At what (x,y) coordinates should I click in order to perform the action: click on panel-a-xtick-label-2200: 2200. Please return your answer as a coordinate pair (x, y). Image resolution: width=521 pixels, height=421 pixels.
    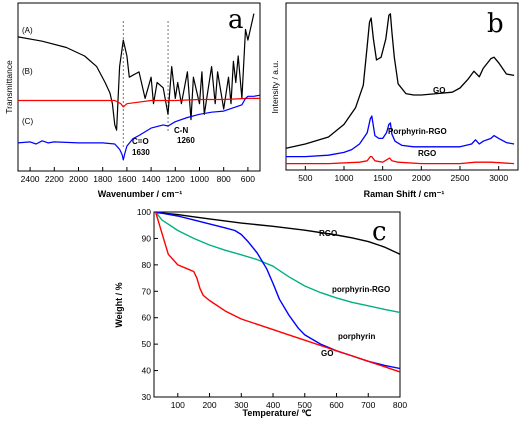
    Looking at the image, I should click on (54, 179).